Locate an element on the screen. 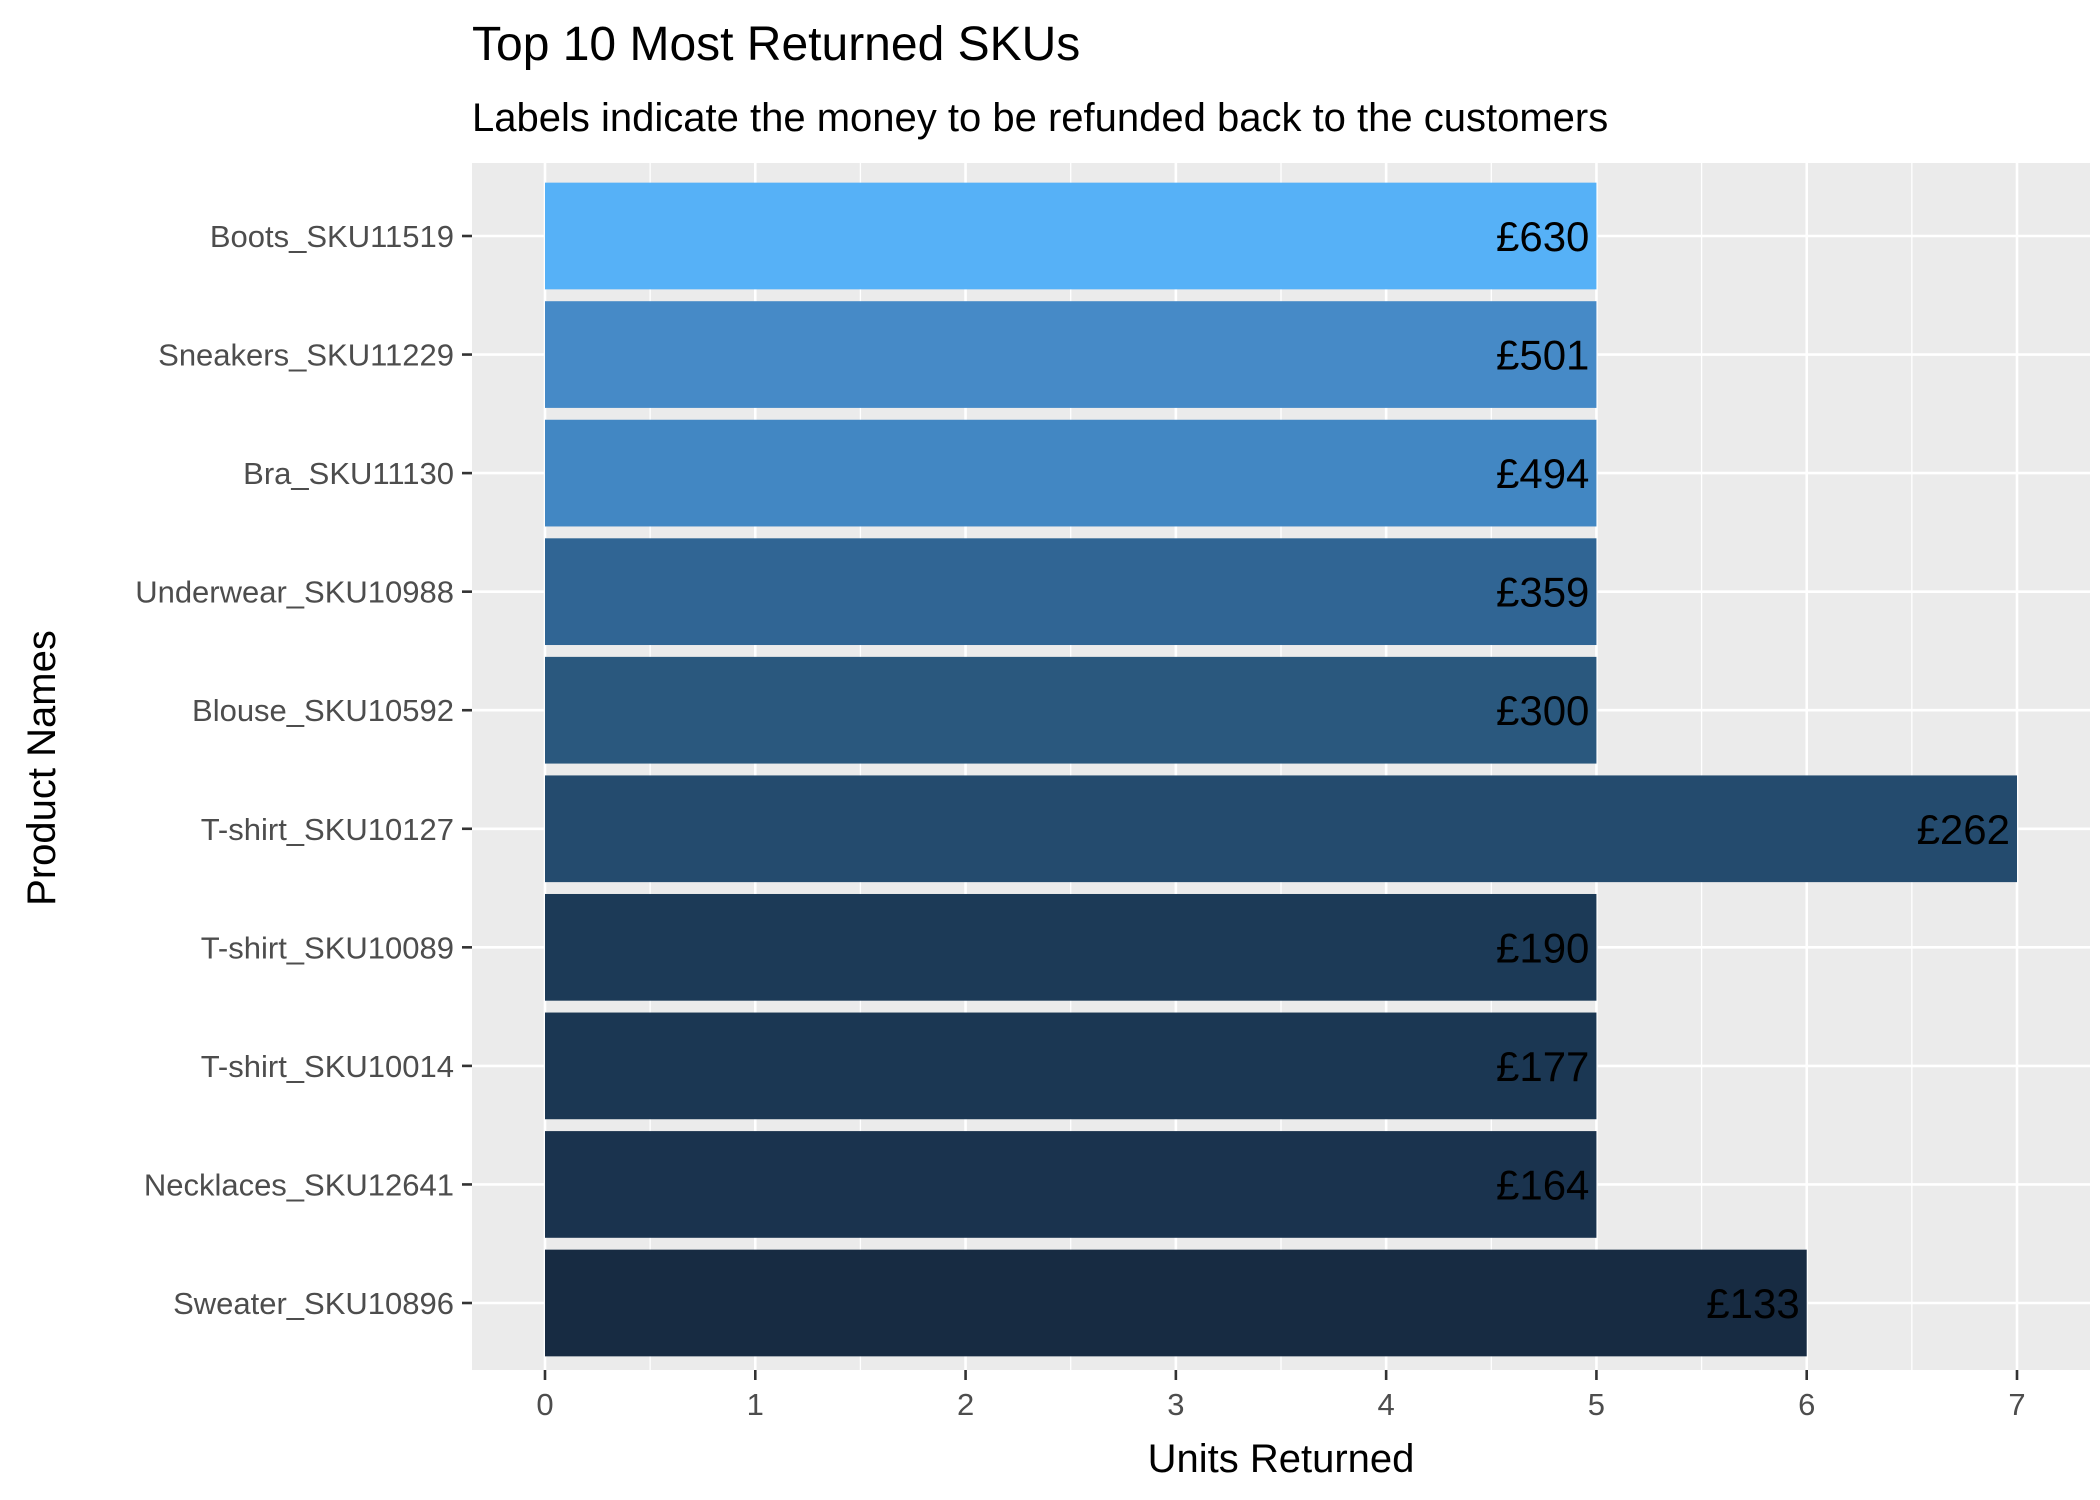 The width and height of the screenshot is (2100, 1500). bar-value-label: £501 is located at coordinates (1542, 355).